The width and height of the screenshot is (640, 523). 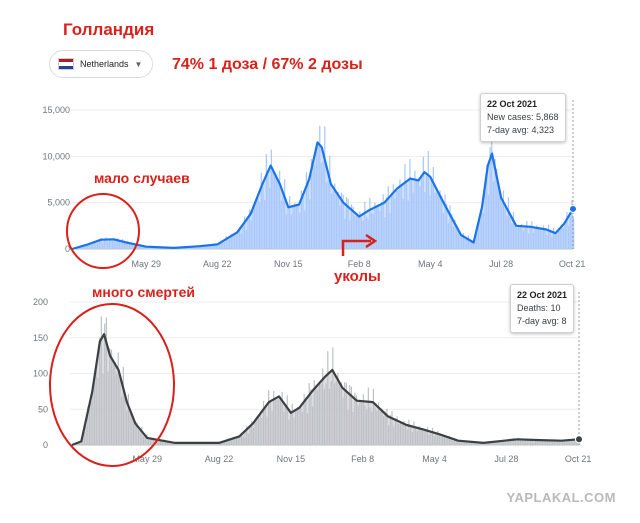 What do you see at coordinates (506, 459) in the screenshot?
I see `deaths-x-tick-label: Jul 28` at bounding box center [506, 459].